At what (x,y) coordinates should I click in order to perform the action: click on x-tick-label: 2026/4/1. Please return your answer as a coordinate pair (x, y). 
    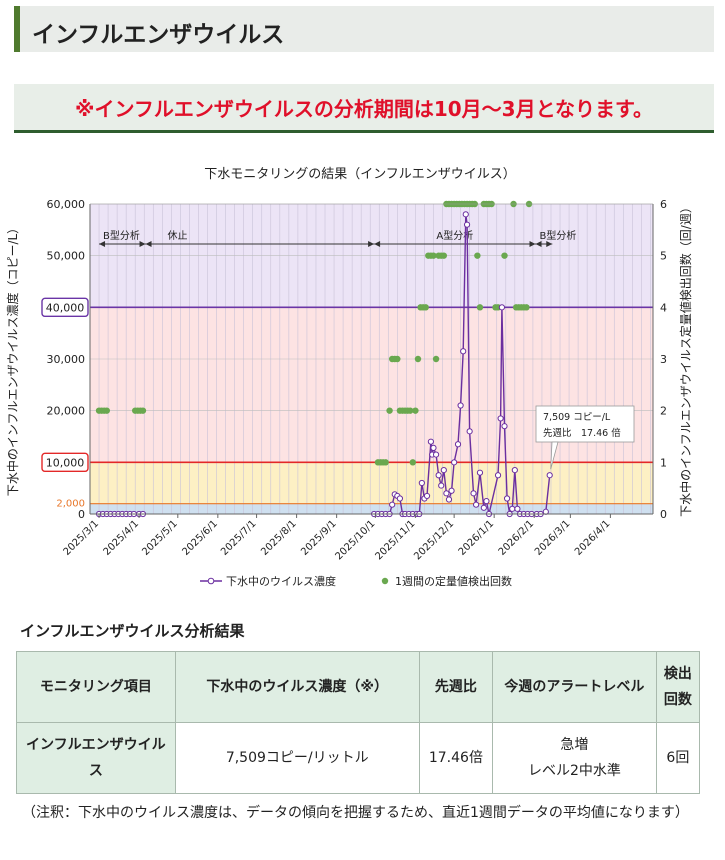
    Looking at the image, I should click on (593, 538).